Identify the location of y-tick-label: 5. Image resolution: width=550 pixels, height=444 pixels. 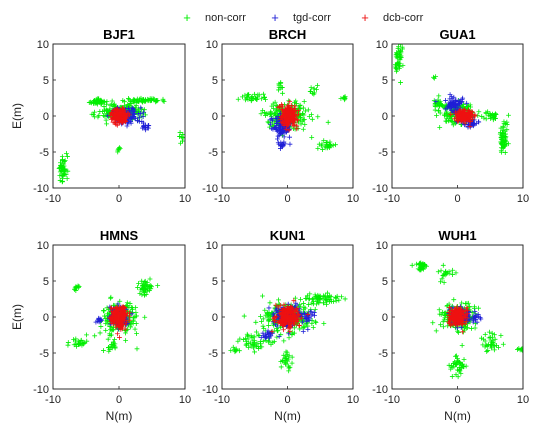
(215, 81).